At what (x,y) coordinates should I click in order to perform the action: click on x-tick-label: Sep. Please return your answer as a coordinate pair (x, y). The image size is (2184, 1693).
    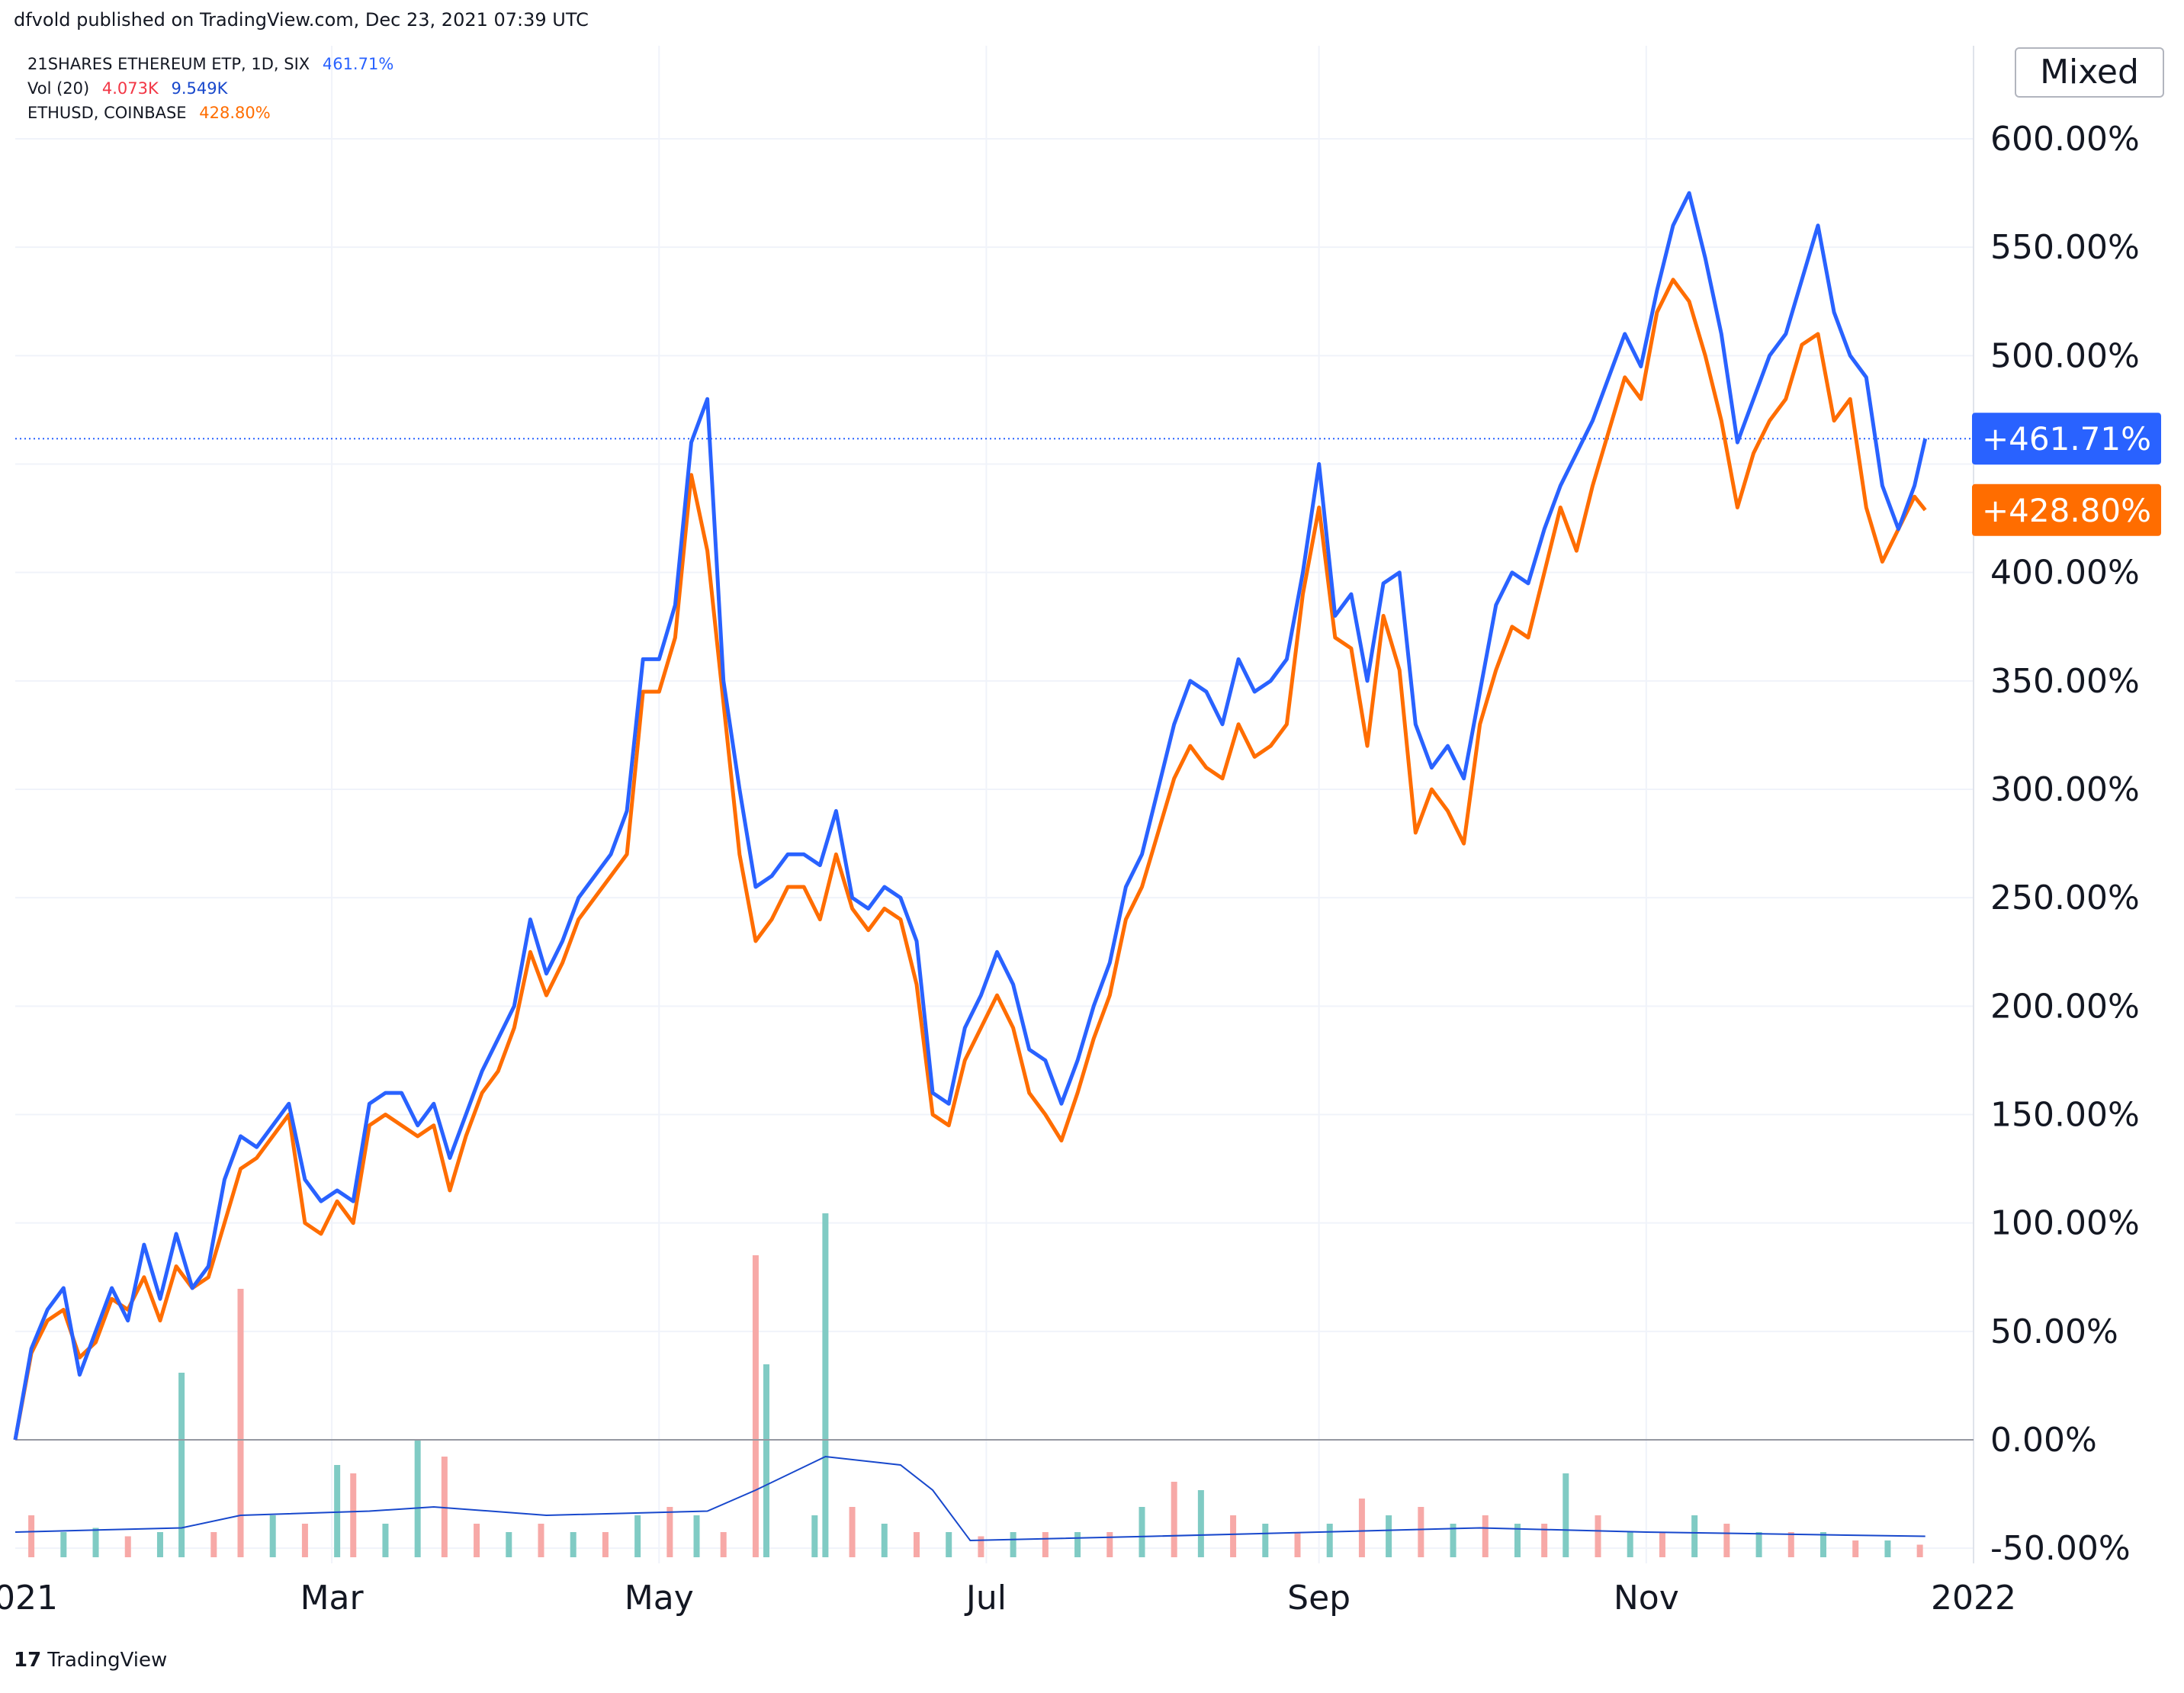
    Looking at the image, I should click on (1319, 1598).